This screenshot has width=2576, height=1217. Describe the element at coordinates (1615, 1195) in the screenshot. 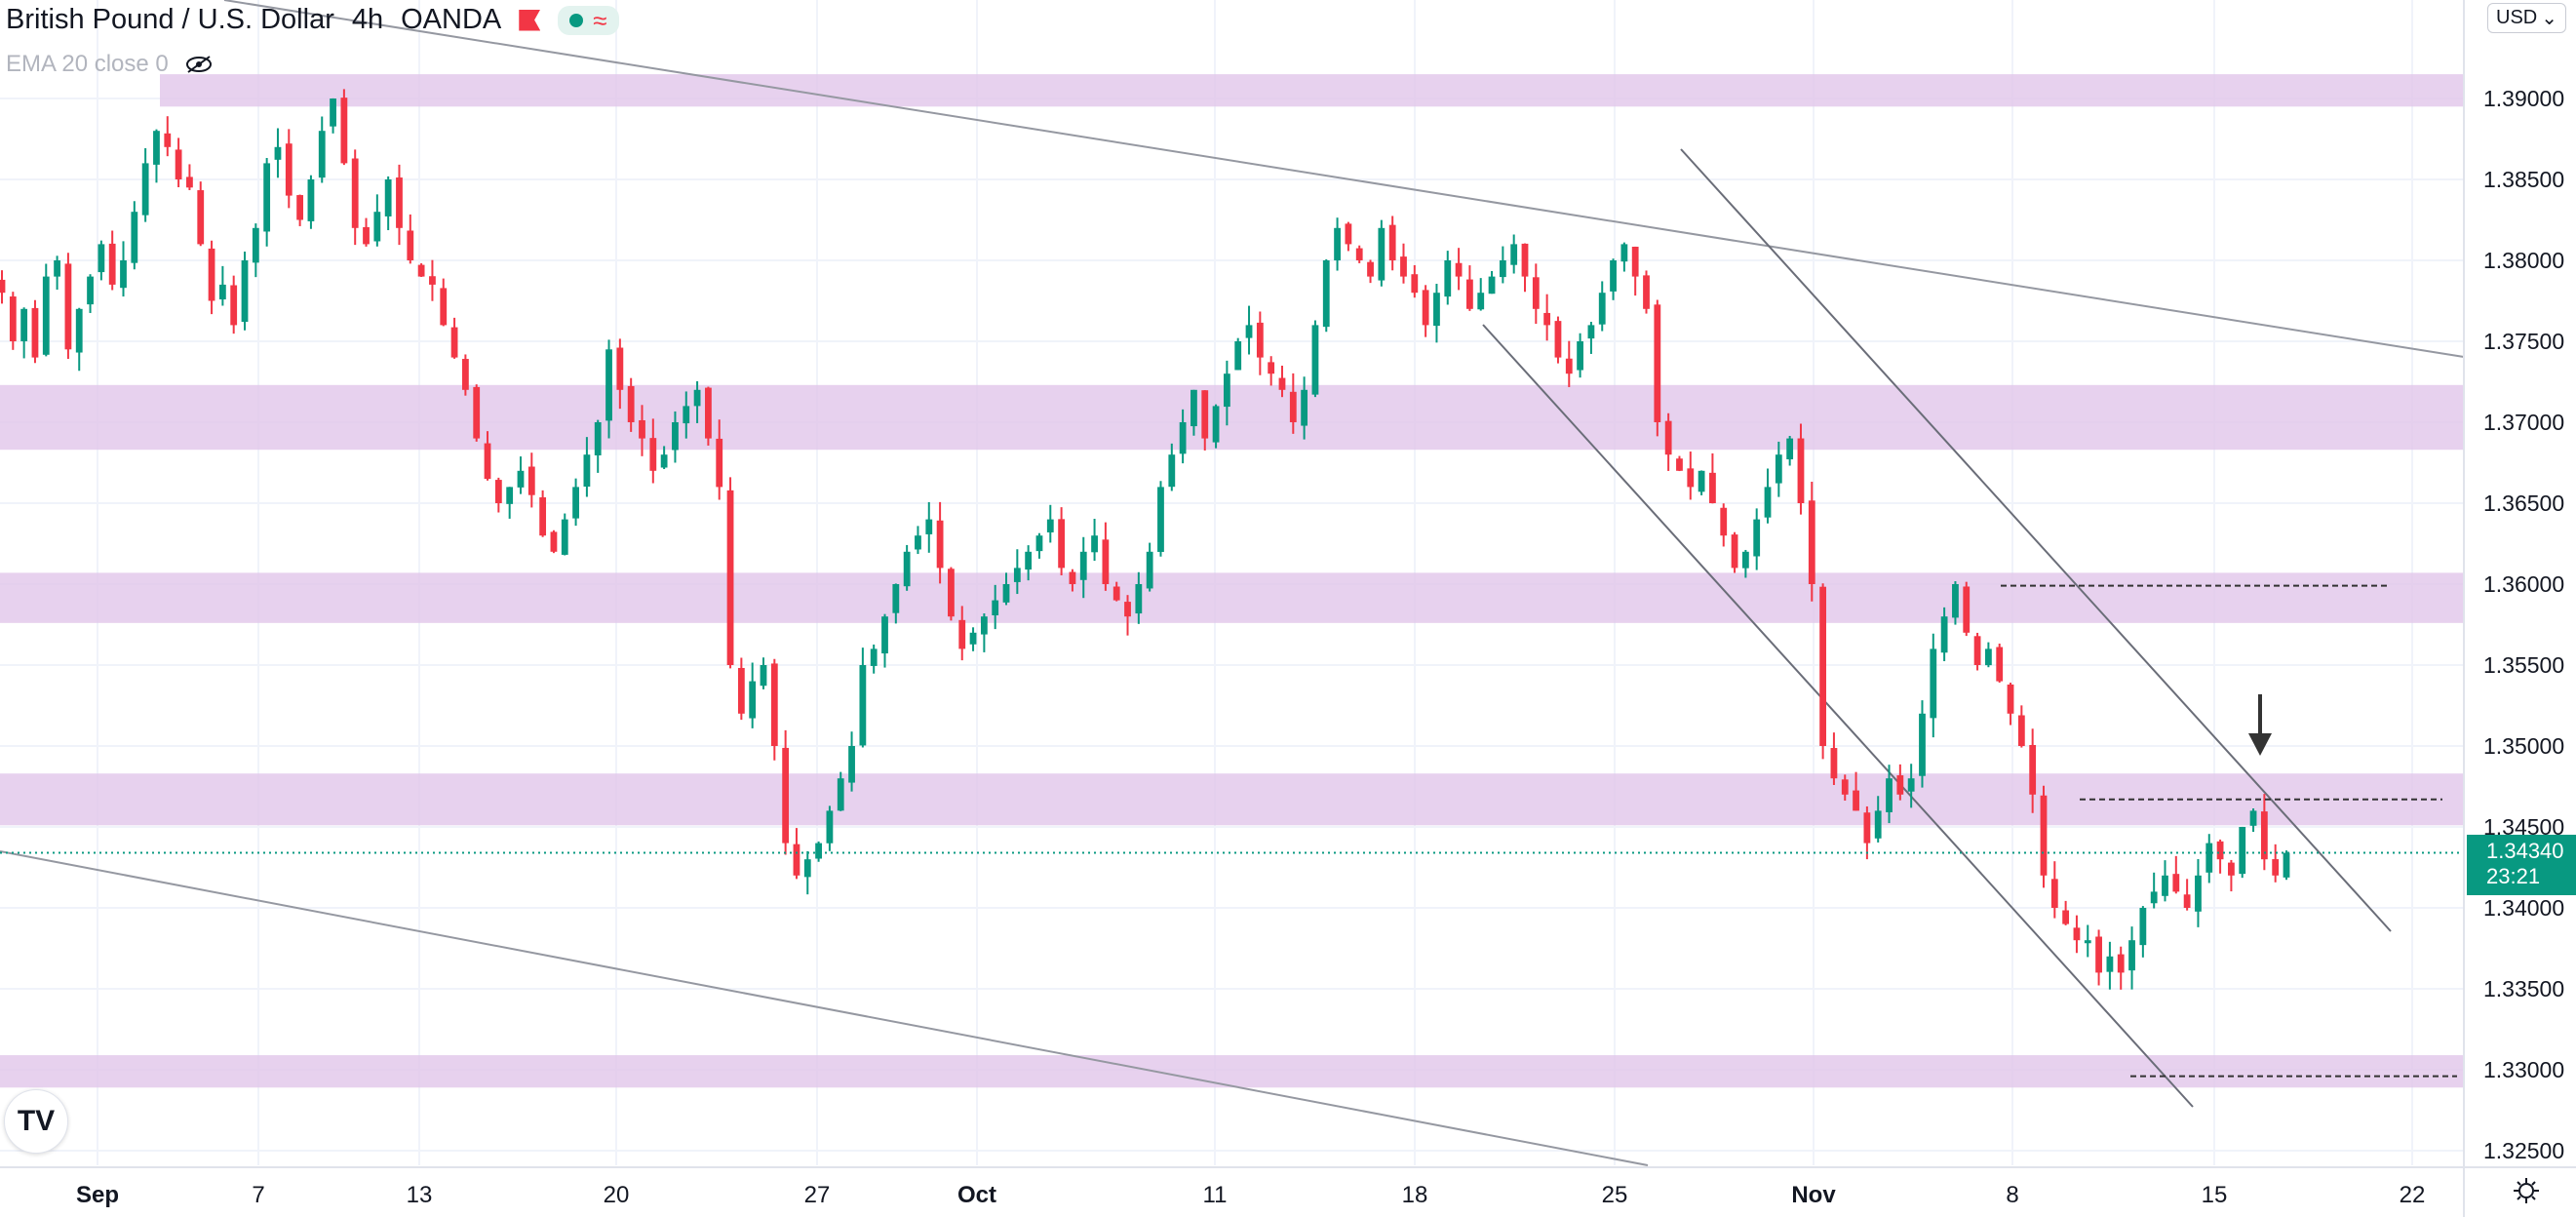

I see `x-tick-label: 25` at that location.